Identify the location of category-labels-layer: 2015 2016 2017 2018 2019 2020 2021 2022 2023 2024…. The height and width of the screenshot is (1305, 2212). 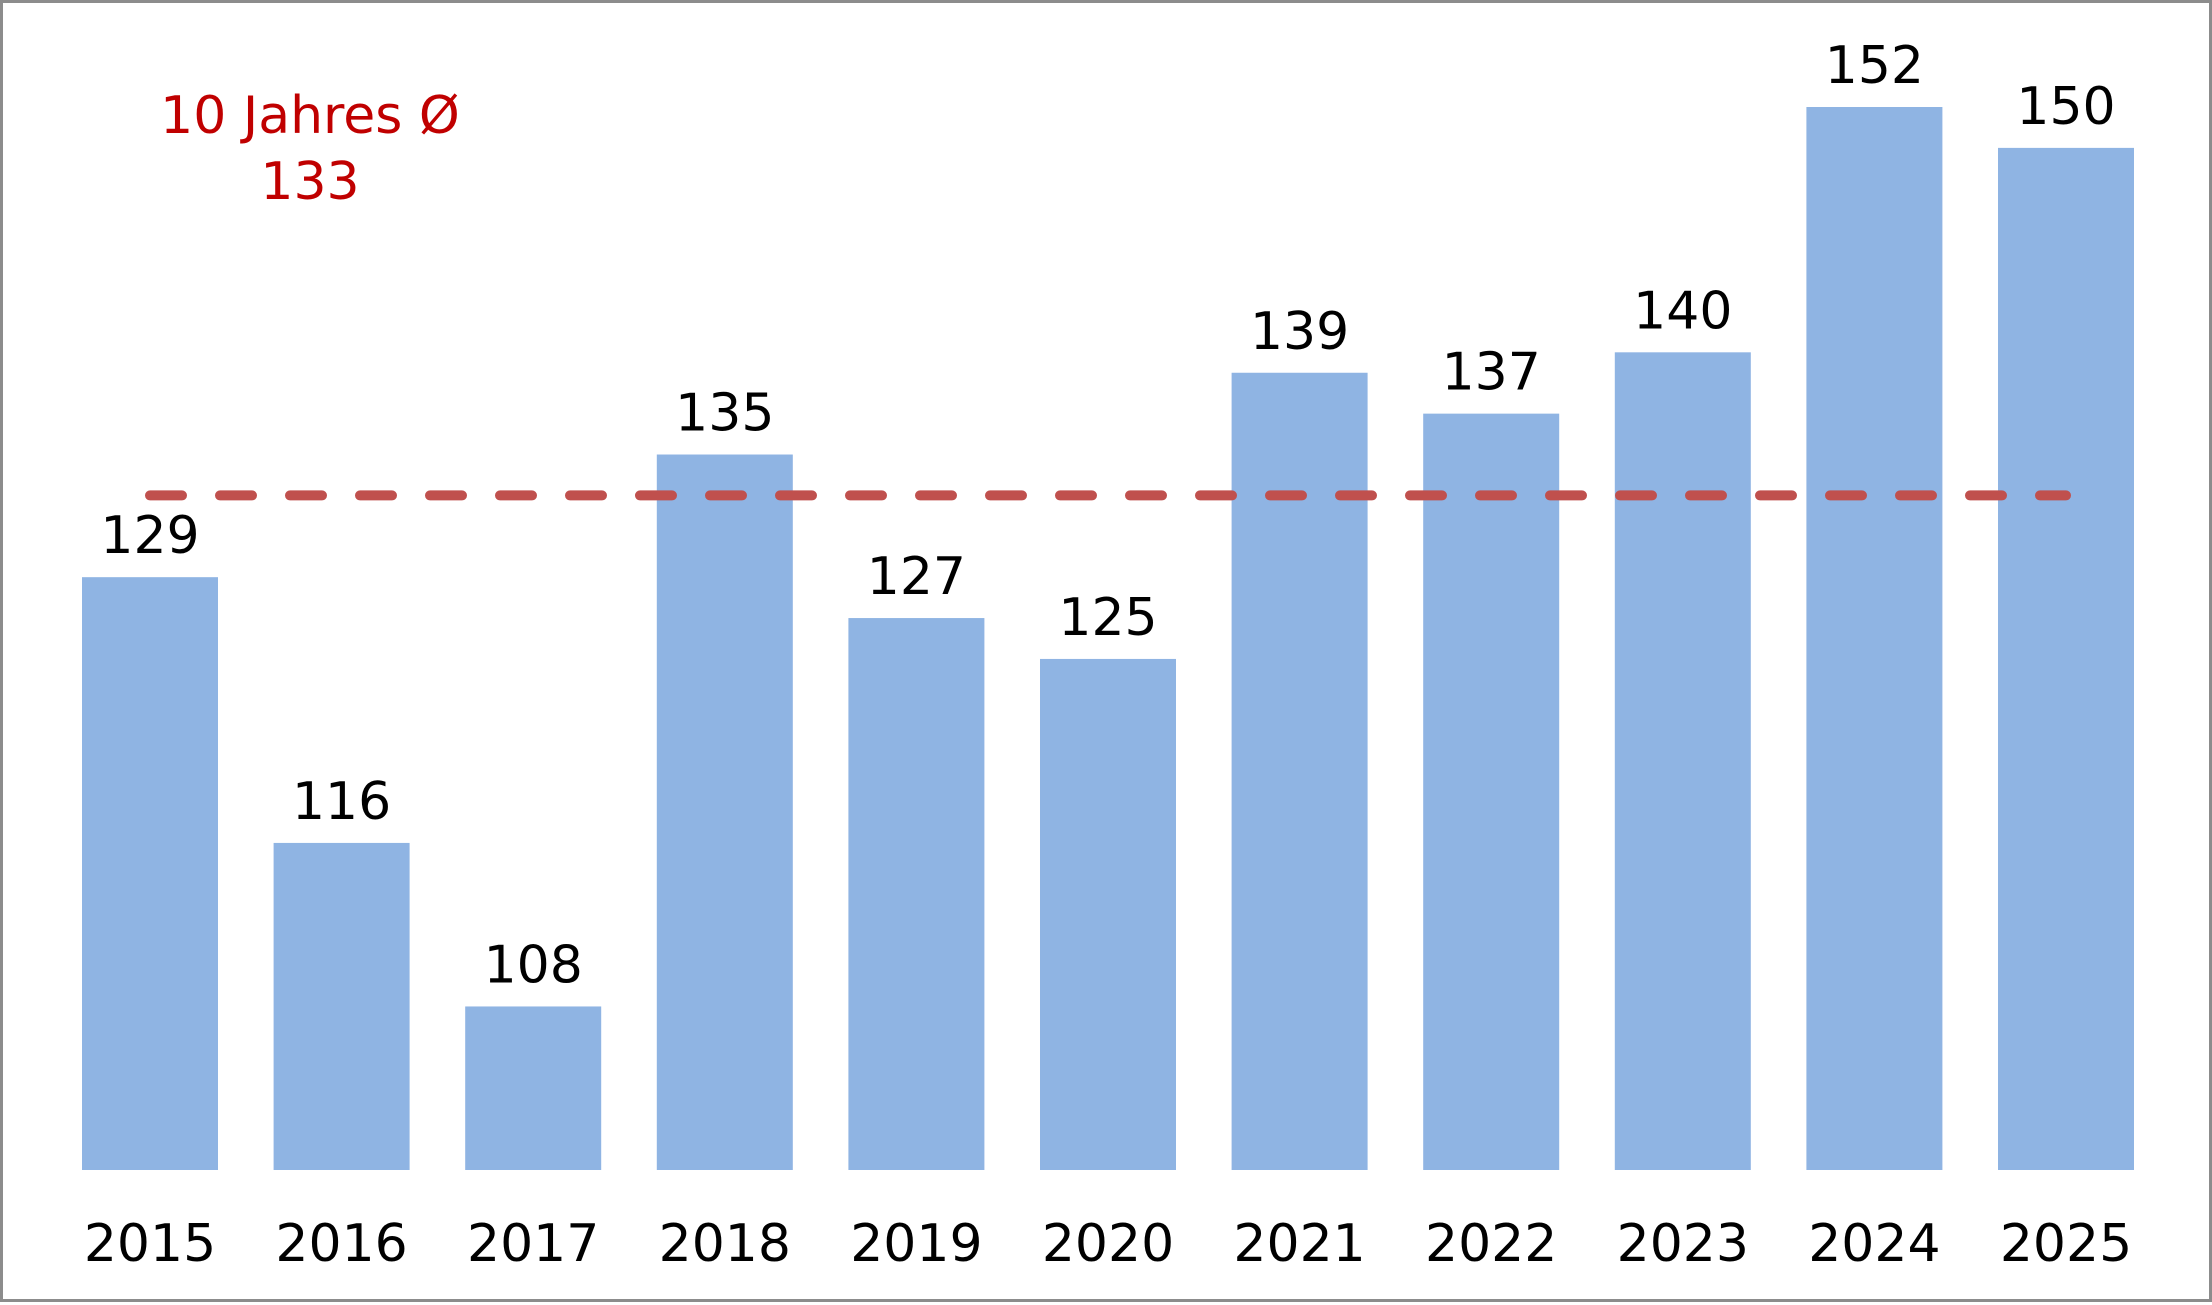
(1108, 1244).